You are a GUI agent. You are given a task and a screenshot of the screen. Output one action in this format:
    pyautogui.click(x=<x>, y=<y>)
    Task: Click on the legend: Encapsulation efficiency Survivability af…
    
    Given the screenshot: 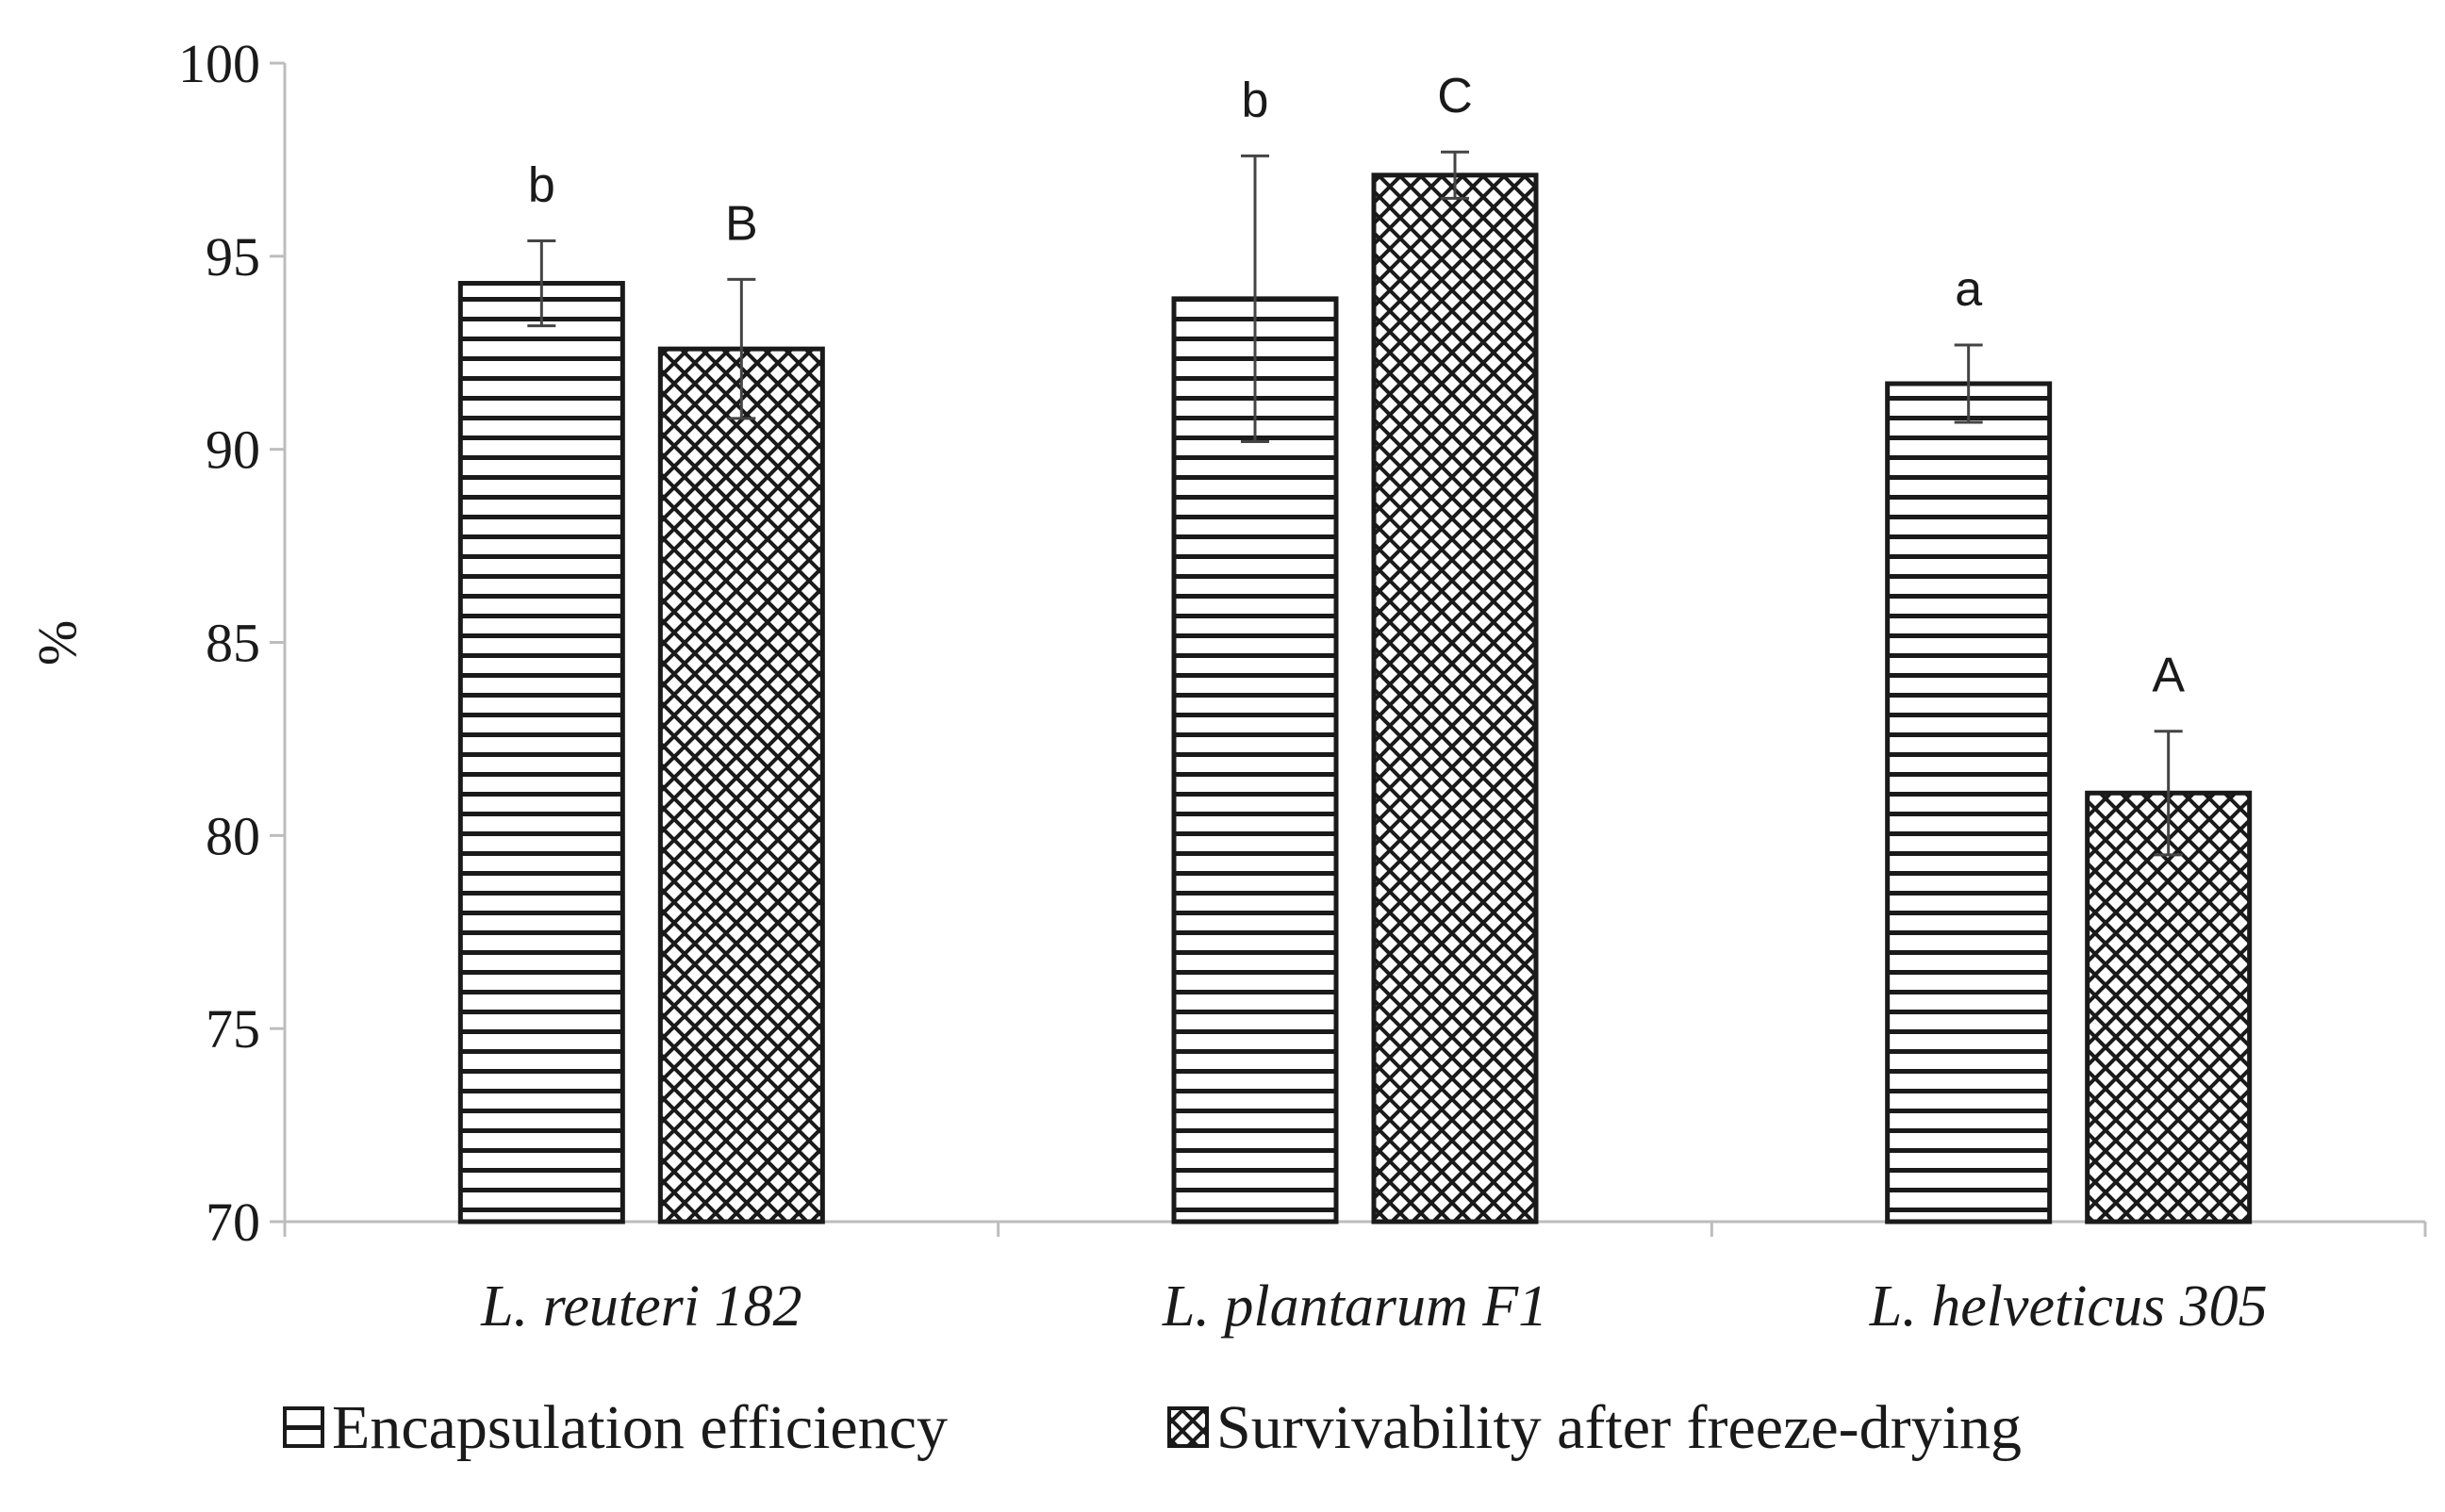 What is the action you would take?
    pyautogui.click(x=1152, y=1427)
    